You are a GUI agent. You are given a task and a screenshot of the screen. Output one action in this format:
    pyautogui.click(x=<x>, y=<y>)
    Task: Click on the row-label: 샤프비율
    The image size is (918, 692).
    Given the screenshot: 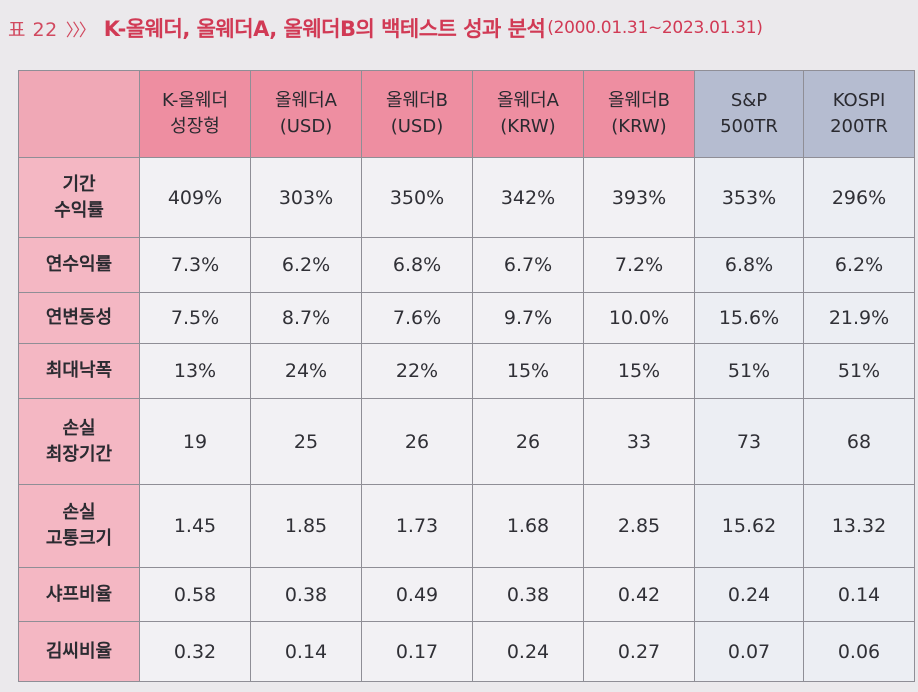 What is the action you would take?
    pyautogui.click(x=79, y=594)
    